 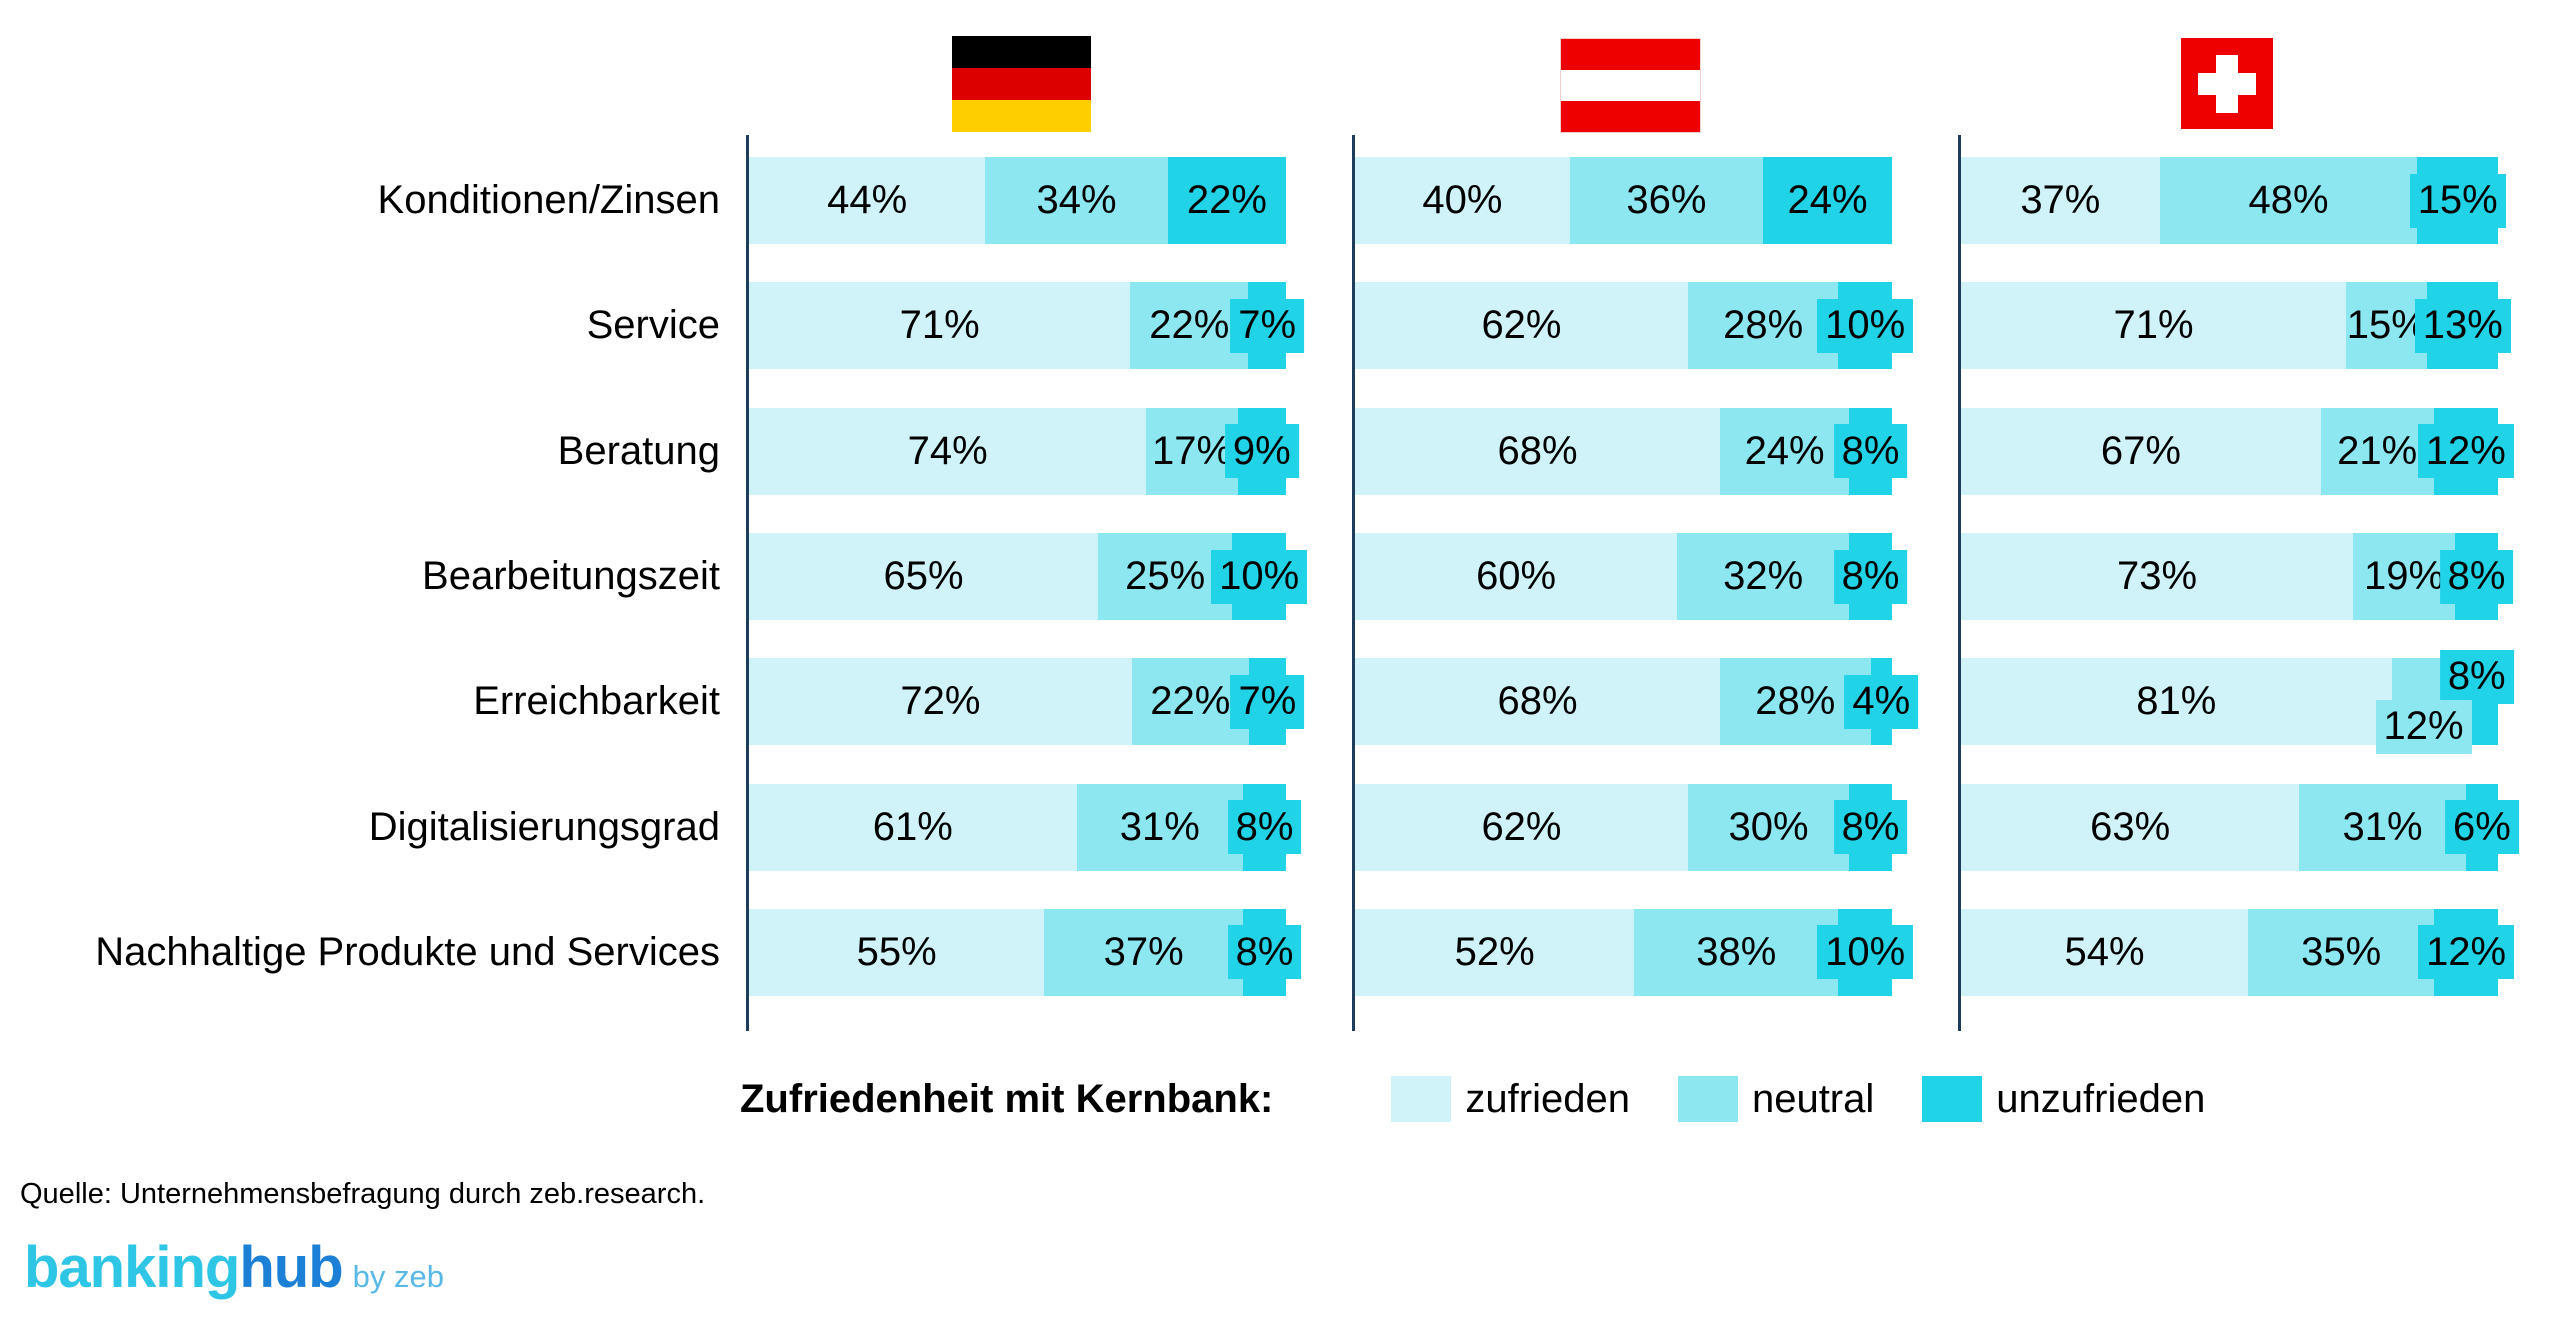 What do you see at coordinates (291, 1267) in the screenshot?
I see `logo-hub-text: hub` at bounding box center [291, 1267].